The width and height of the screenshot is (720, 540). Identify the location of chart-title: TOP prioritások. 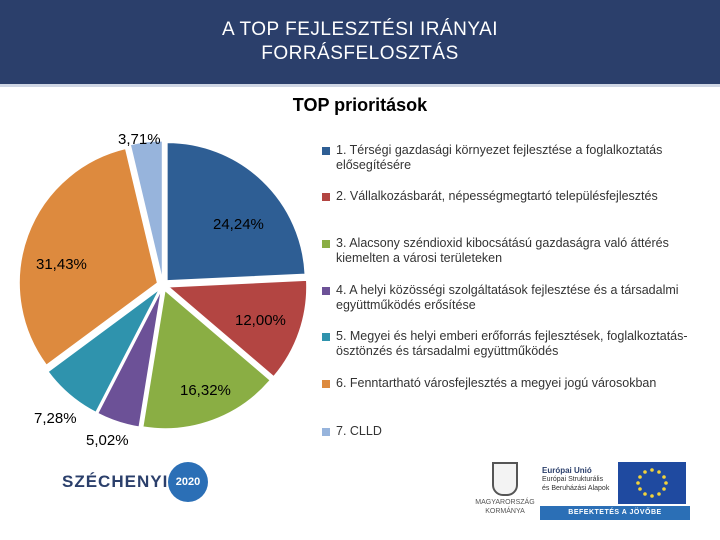
(360, 105).